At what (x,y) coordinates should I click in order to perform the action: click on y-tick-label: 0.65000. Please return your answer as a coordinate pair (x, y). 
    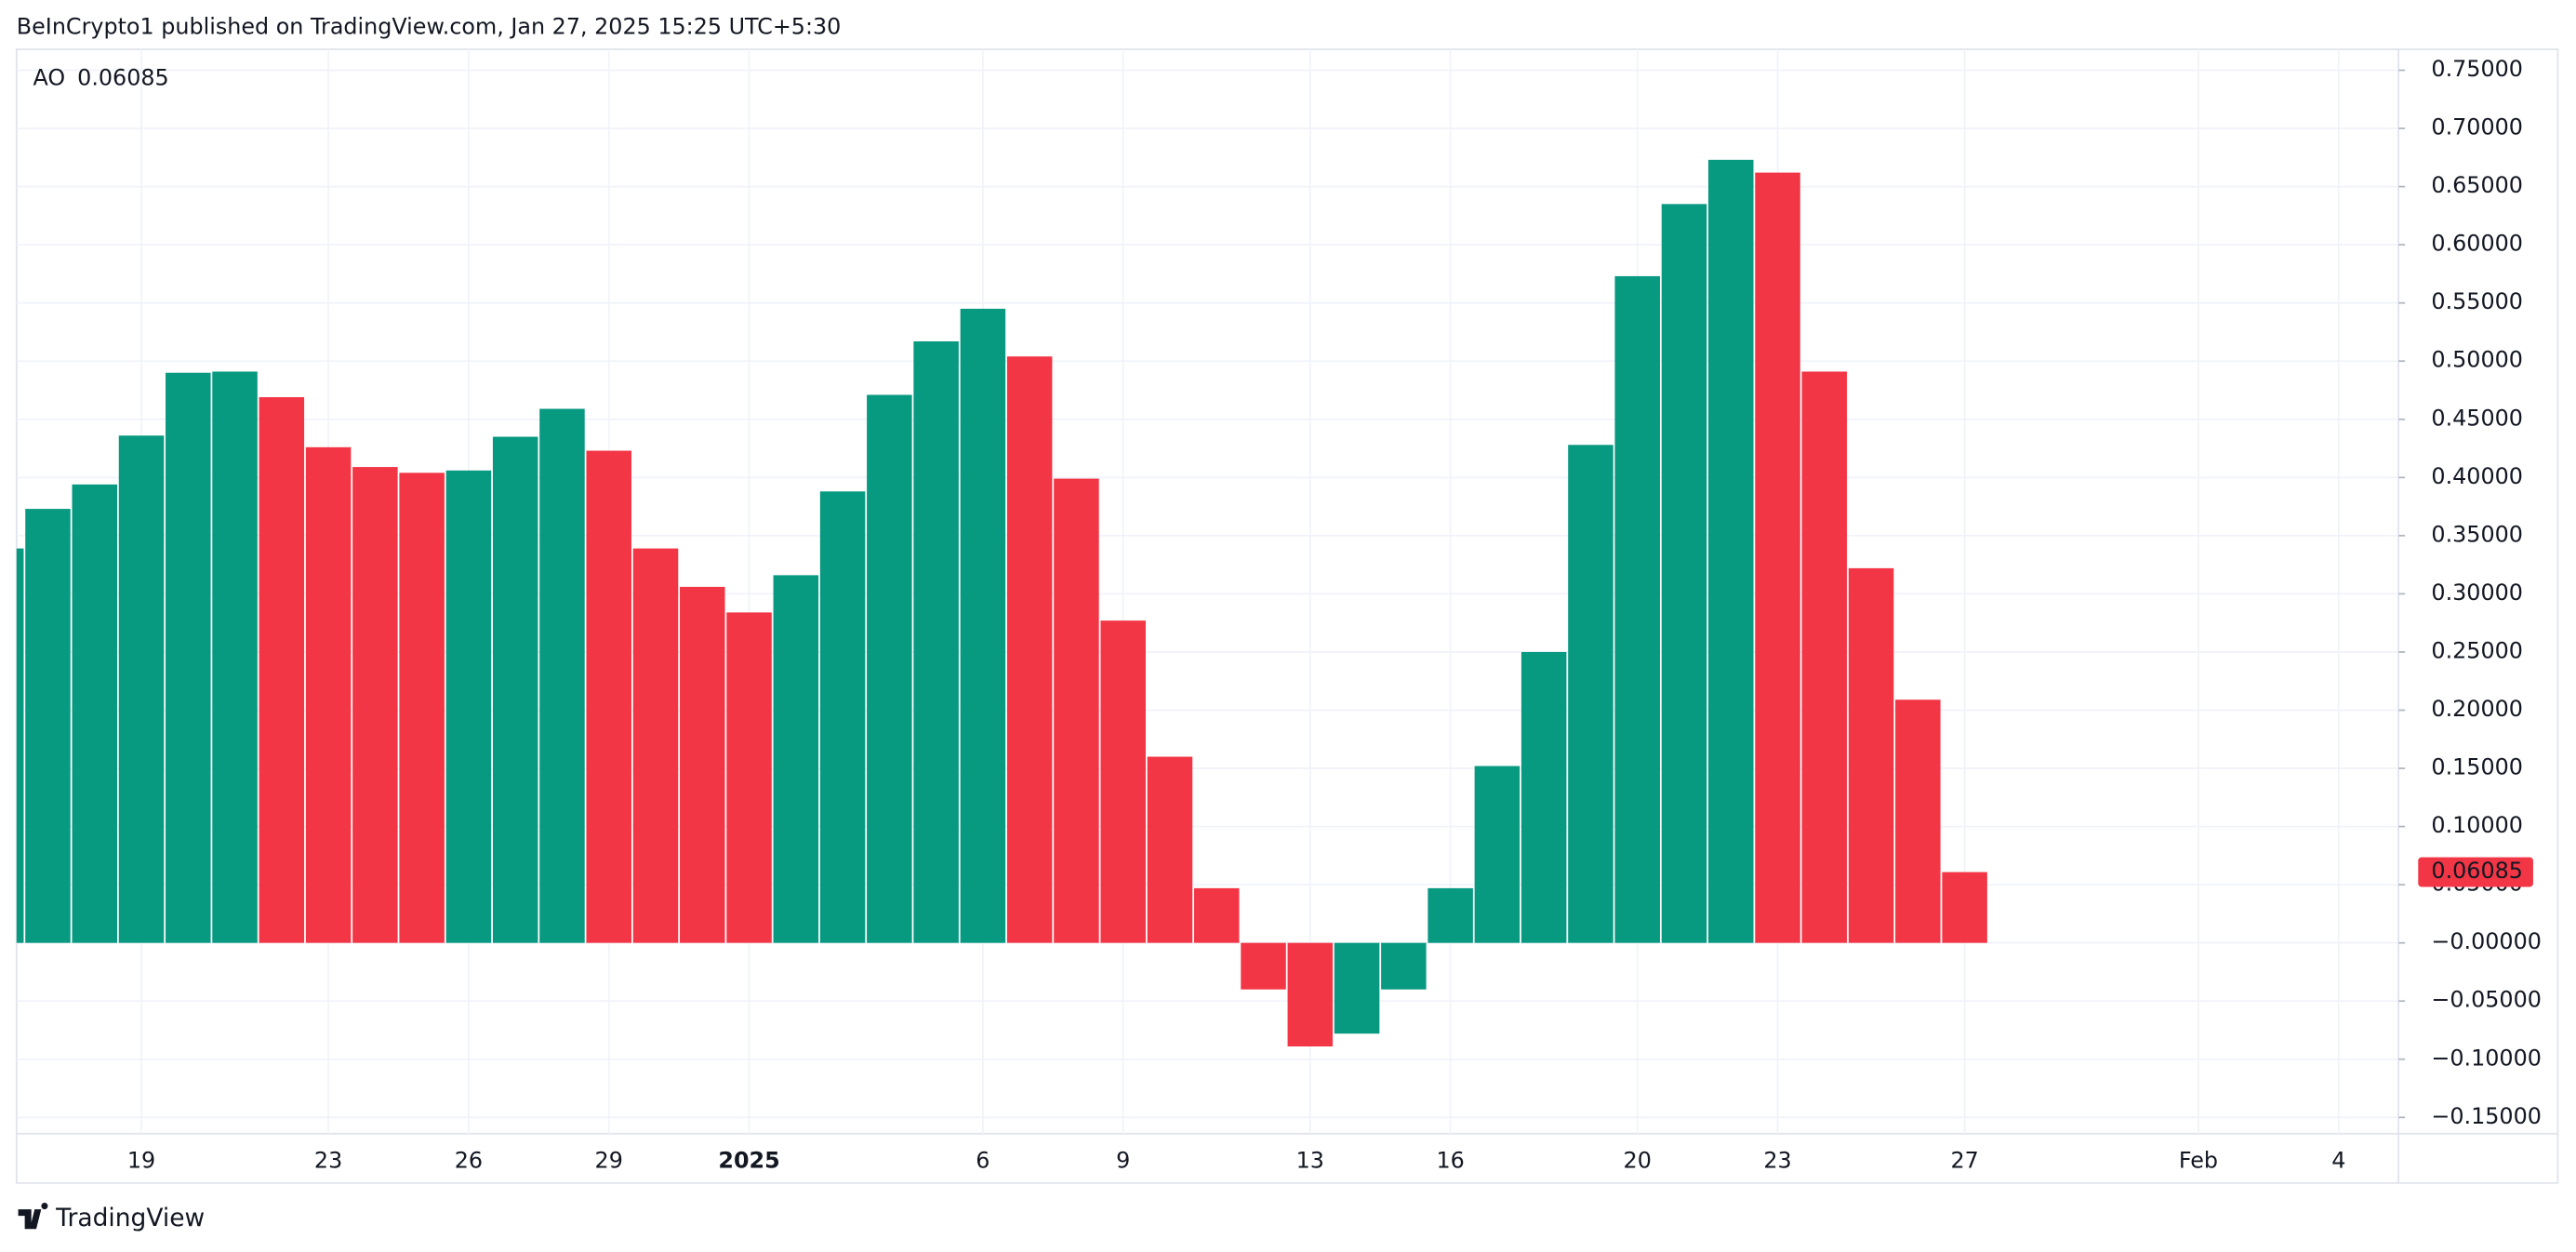
    Looking at the image, I should click on (2477, 185).